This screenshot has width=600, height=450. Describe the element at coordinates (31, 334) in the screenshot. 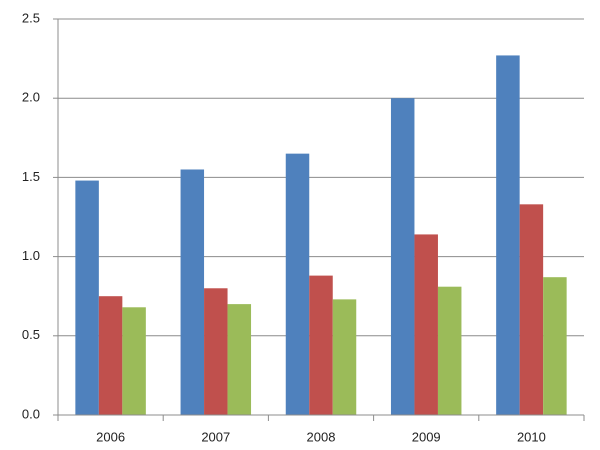

I see `y-tick-label: 0.5` at that location.